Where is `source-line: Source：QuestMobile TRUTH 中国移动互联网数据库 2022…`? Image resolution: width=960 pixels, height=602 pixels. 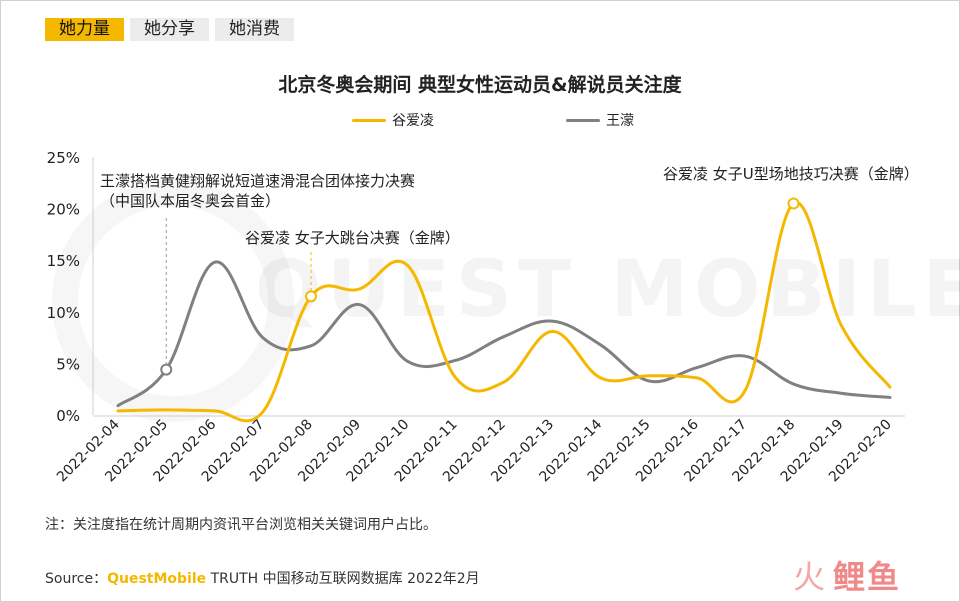 source-line: Source：QuestMobile TRUTH 中国移动互联网数据库 2022… is located at coordinates (262, 578).